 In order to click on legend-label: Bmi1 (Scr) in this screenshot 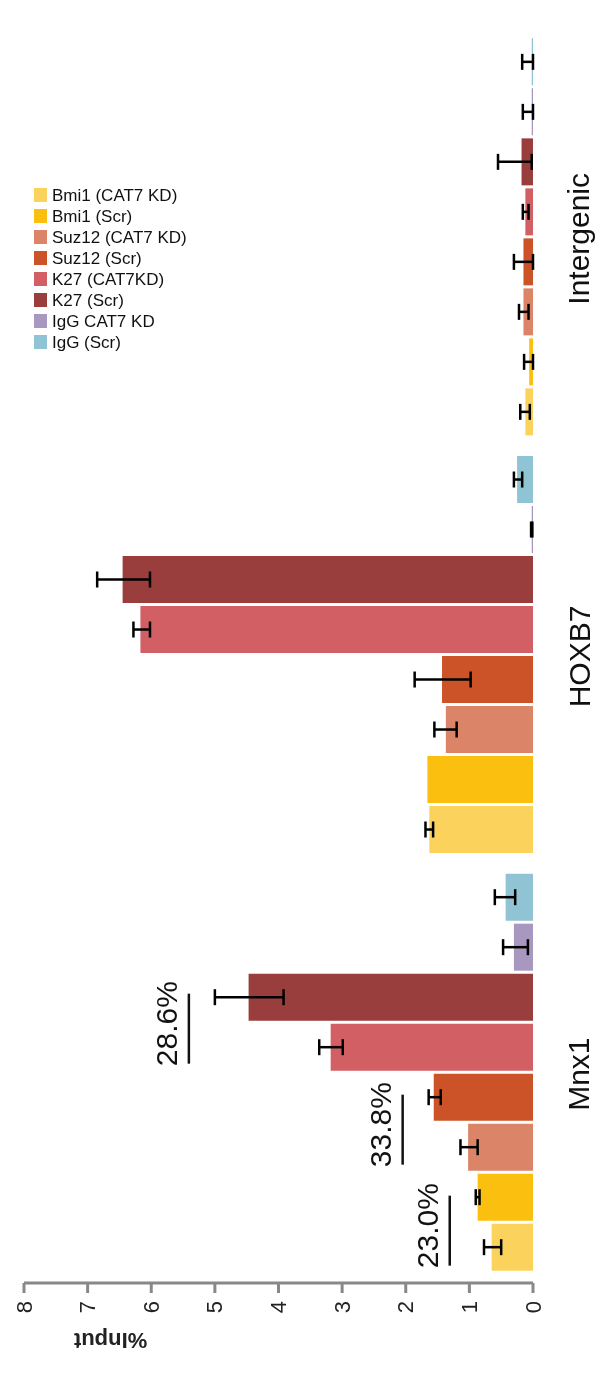, I will do `click(92, 216)`.